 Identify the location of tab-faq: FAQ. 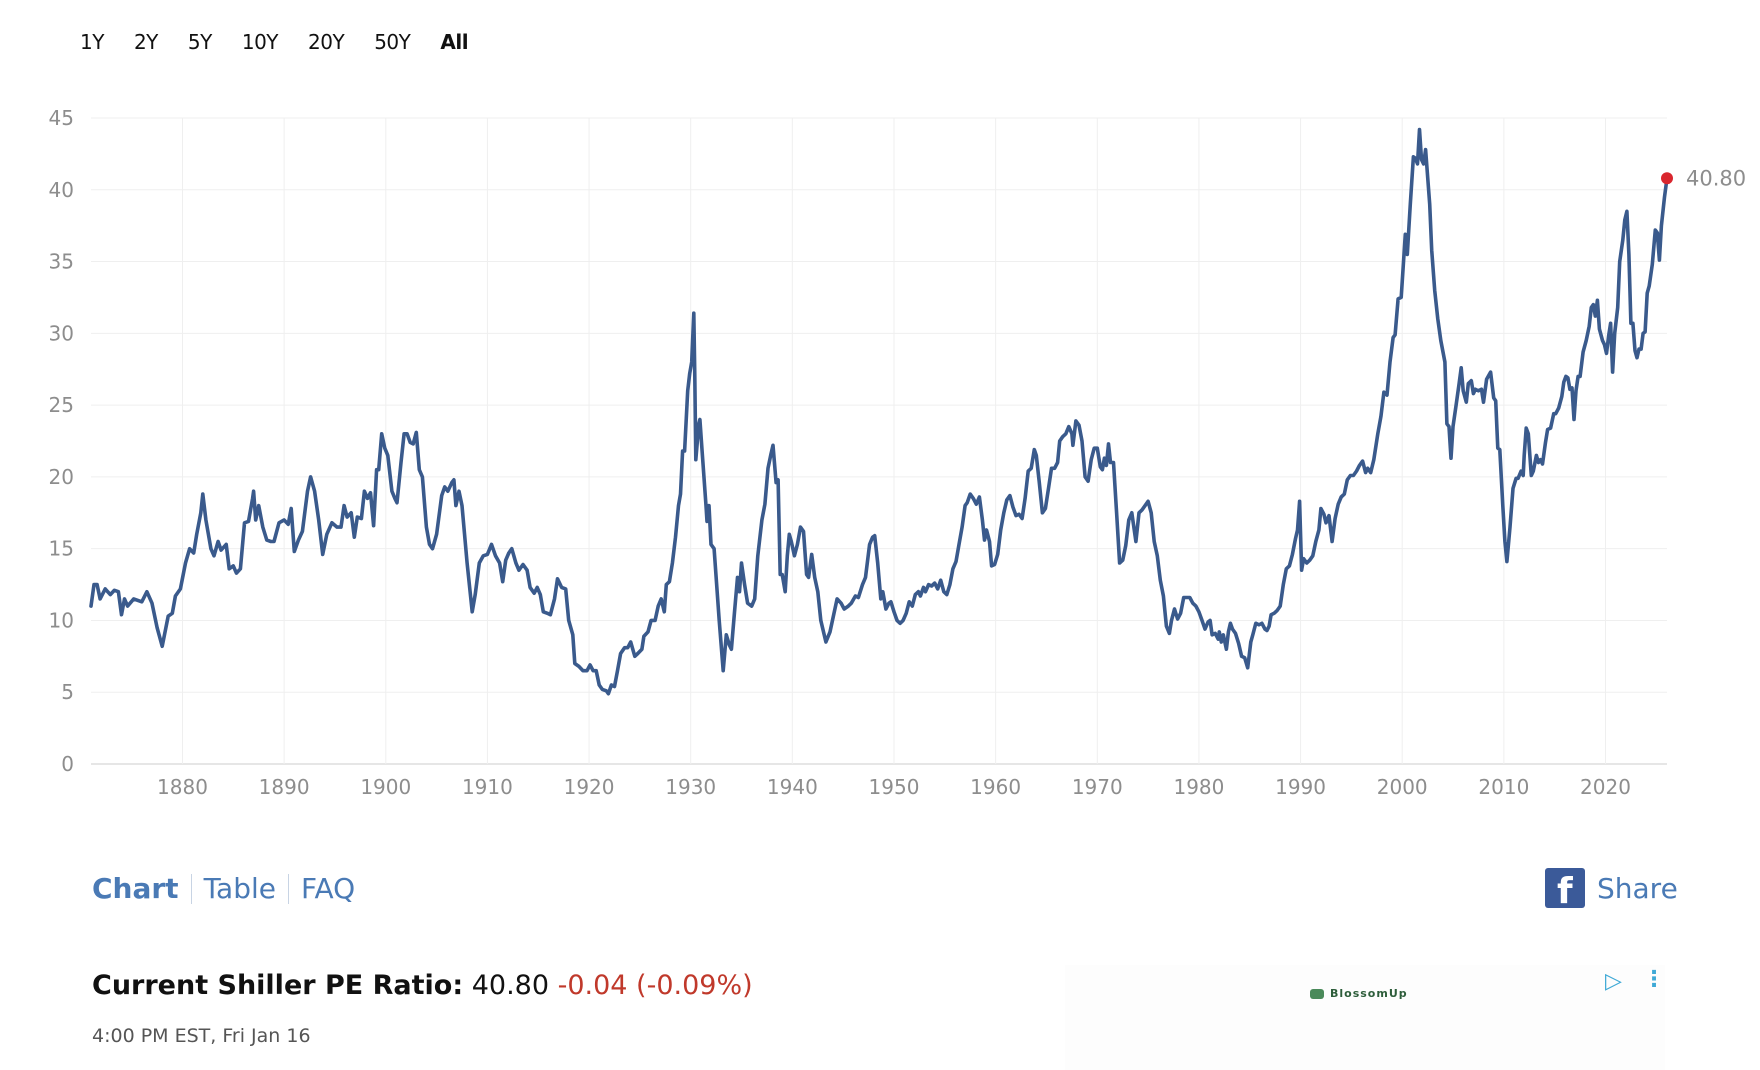
(328, 888).